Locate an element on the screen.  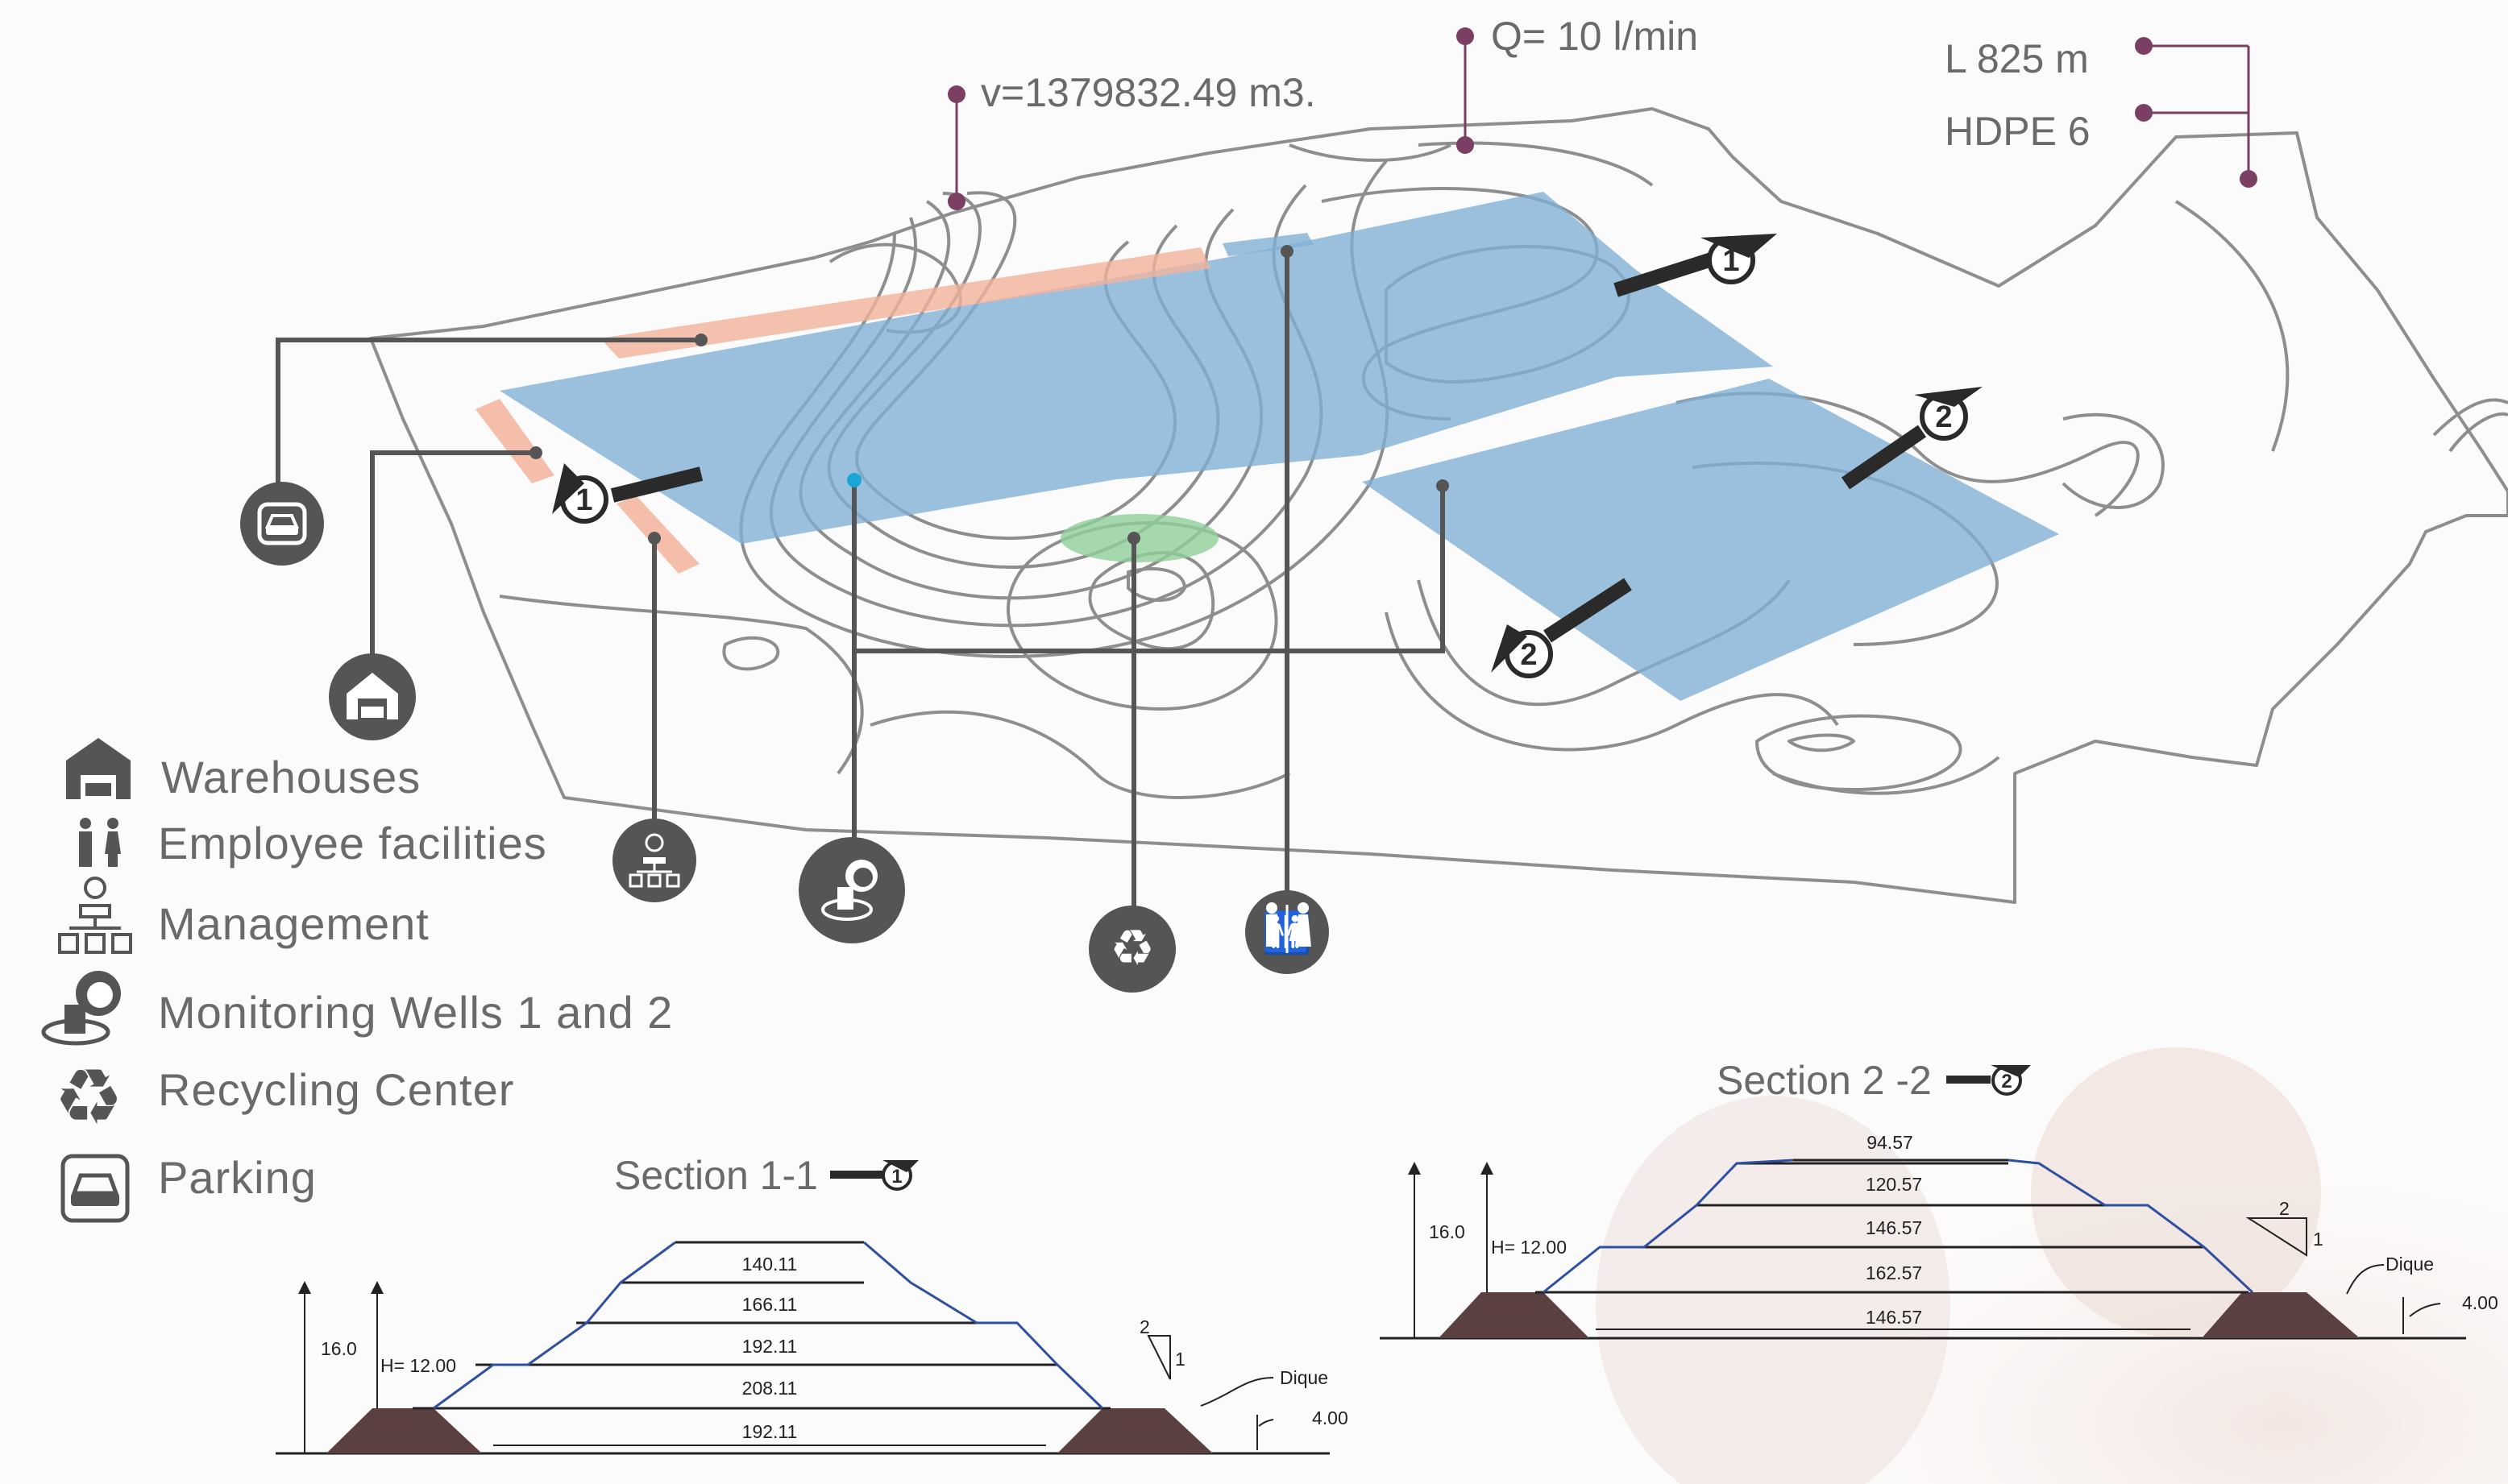
section-1-dike-height: 4.00 is located at coordinates (1330, 1417).